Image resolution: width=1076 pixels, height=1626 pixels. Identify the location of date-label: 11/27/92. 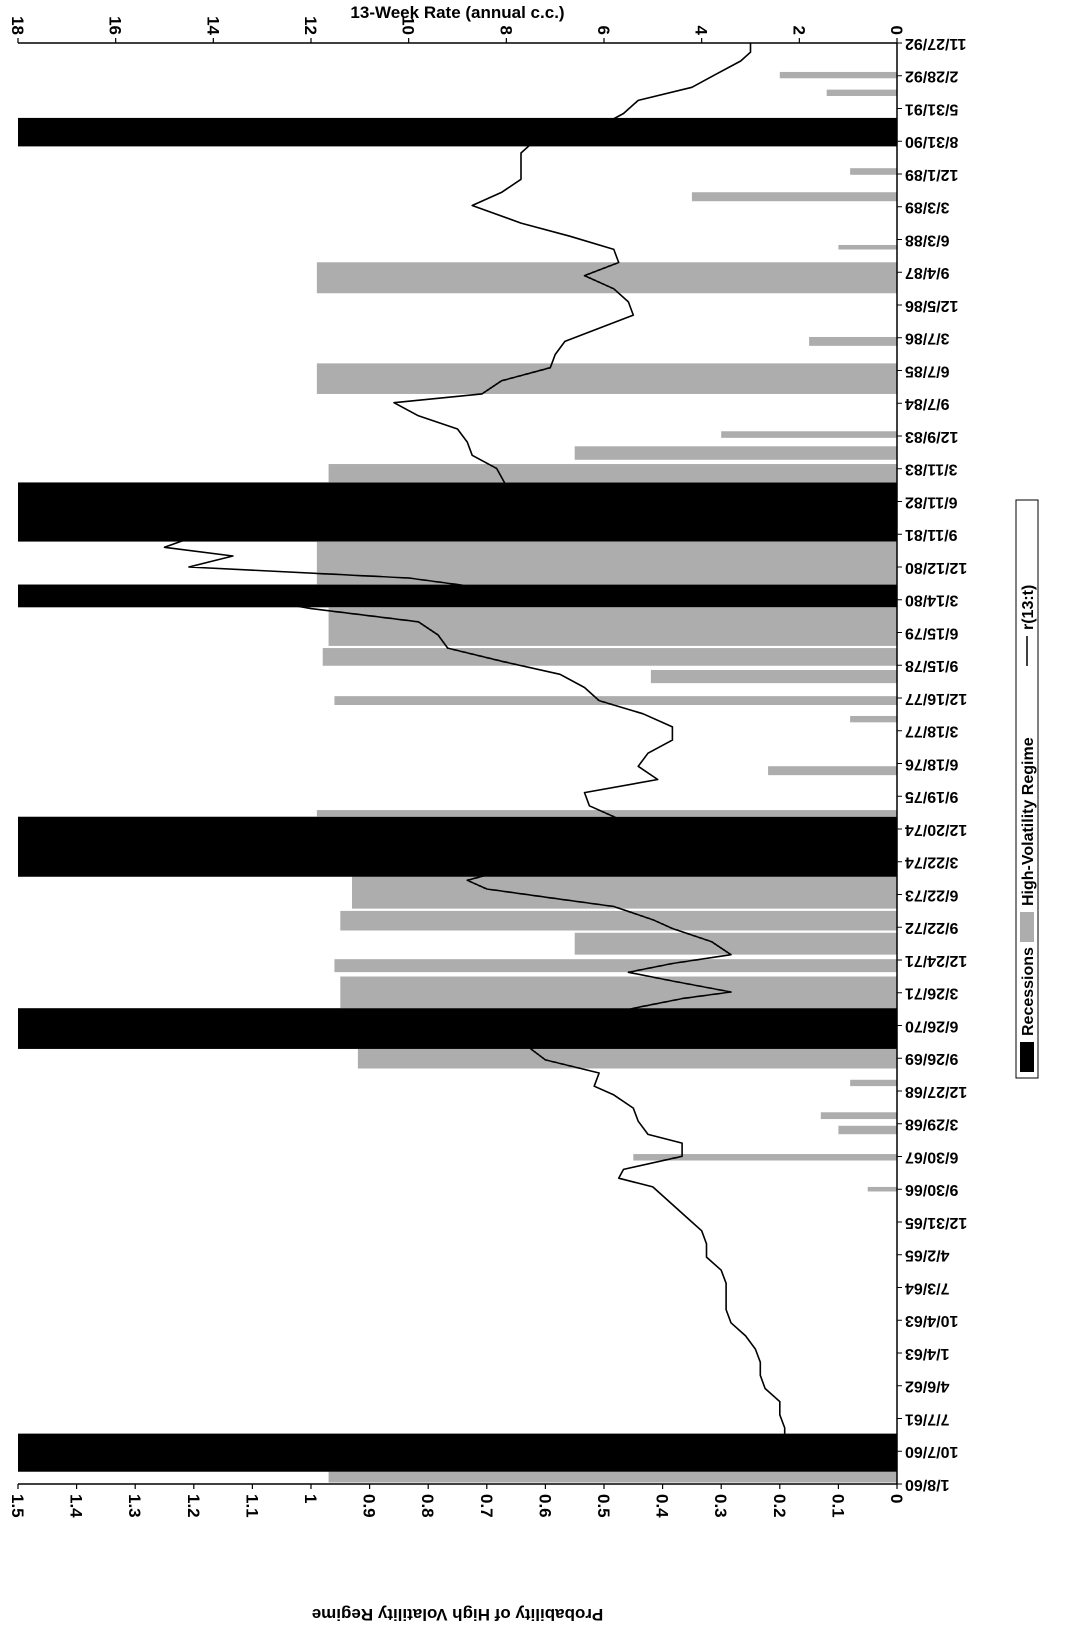
(936, 43).